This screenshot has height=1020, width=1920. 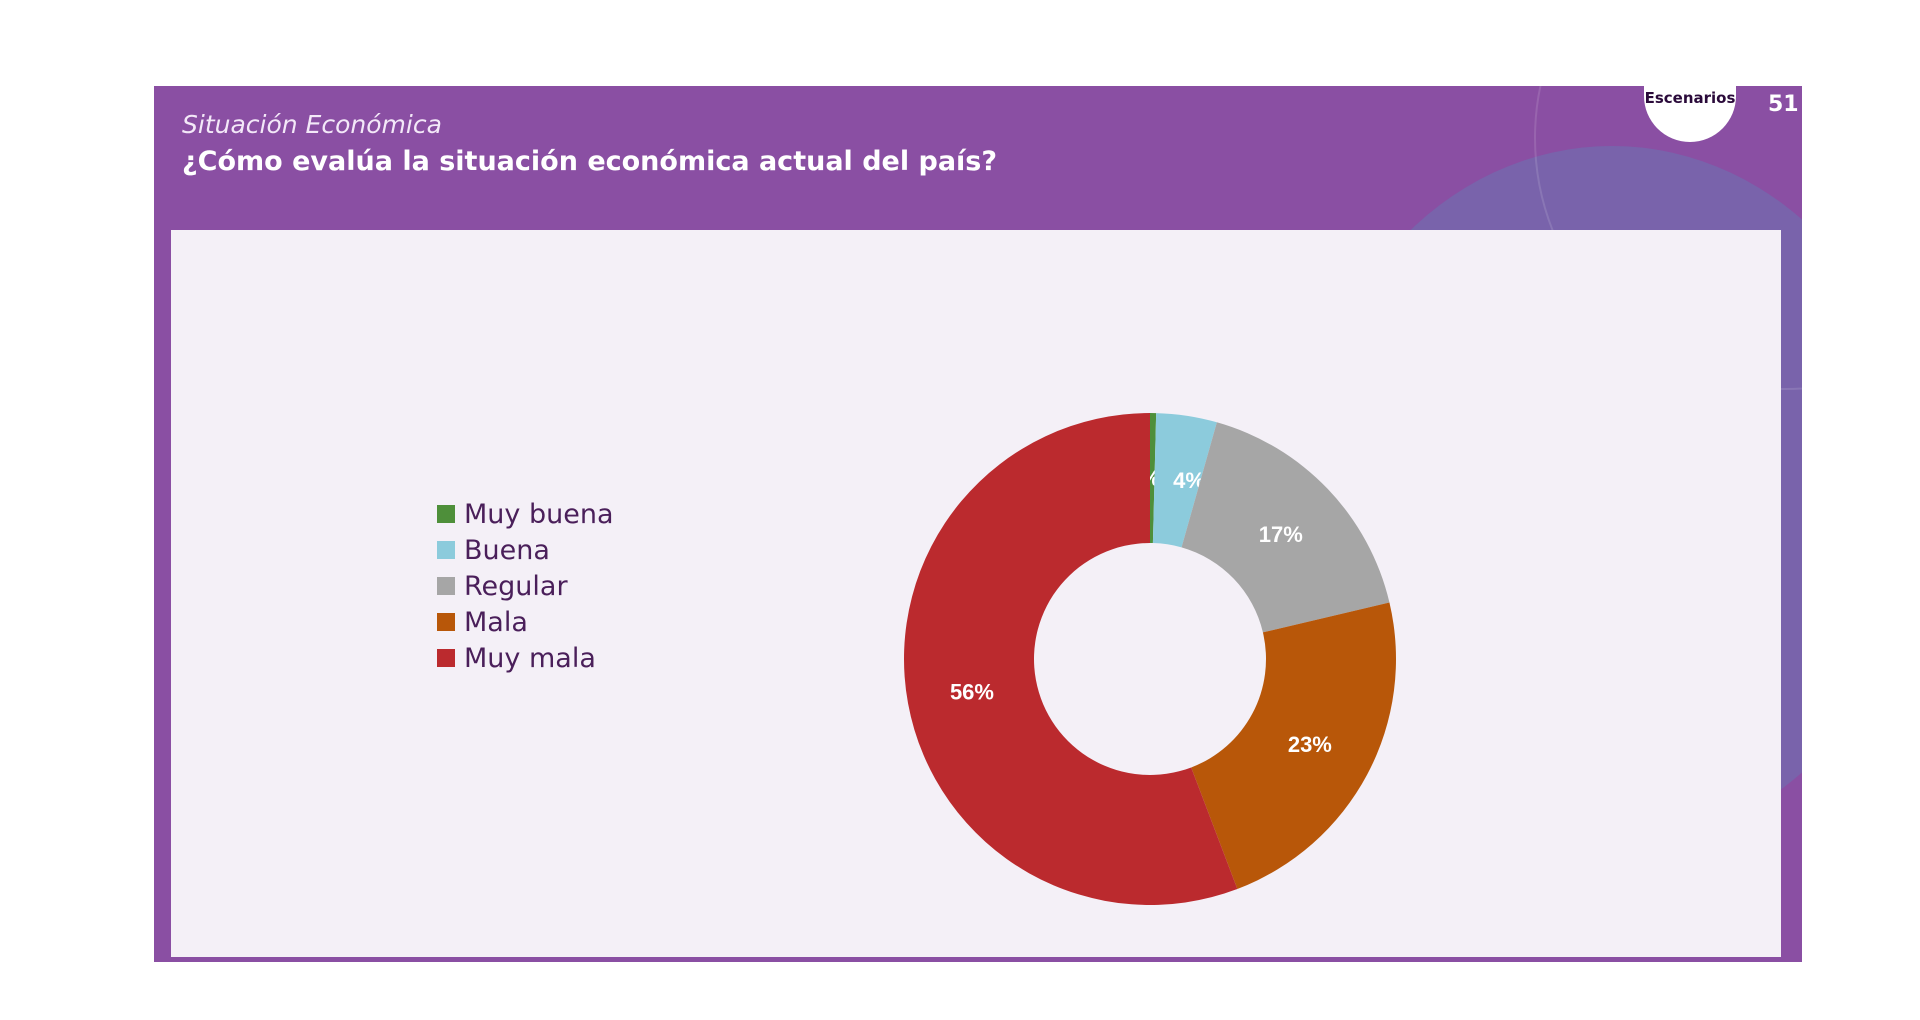 I want to click on donut-slice-muy-buena, so click(x=1153, y=478).